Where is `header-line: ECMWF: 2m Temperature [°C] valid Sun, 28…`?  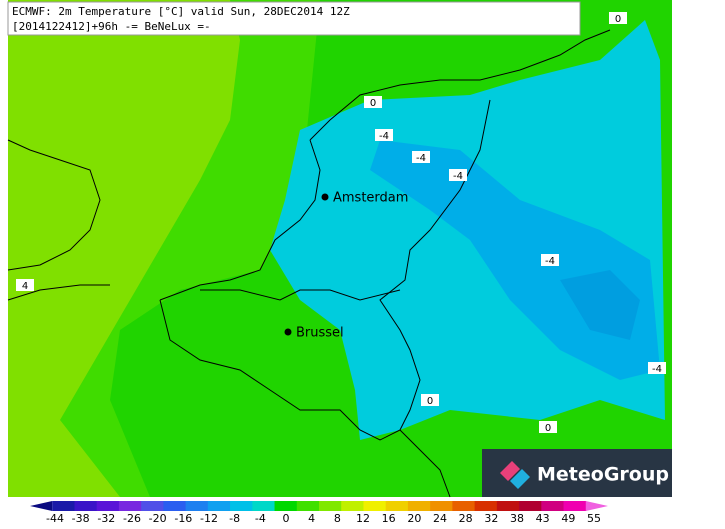
header-line: ECMWF: 2m Temperature [°C] valid Sun, 28… is located at coordinates (181, 11).